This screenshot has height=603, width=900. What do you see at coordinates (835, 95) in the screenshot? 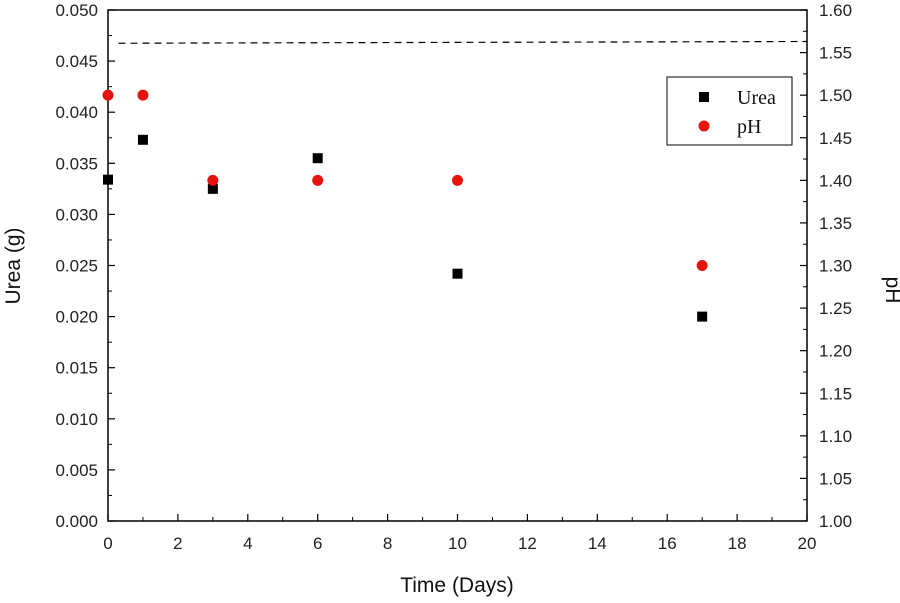
I see `y2-tick-label: 1.50` at bounding box center [835, 95].